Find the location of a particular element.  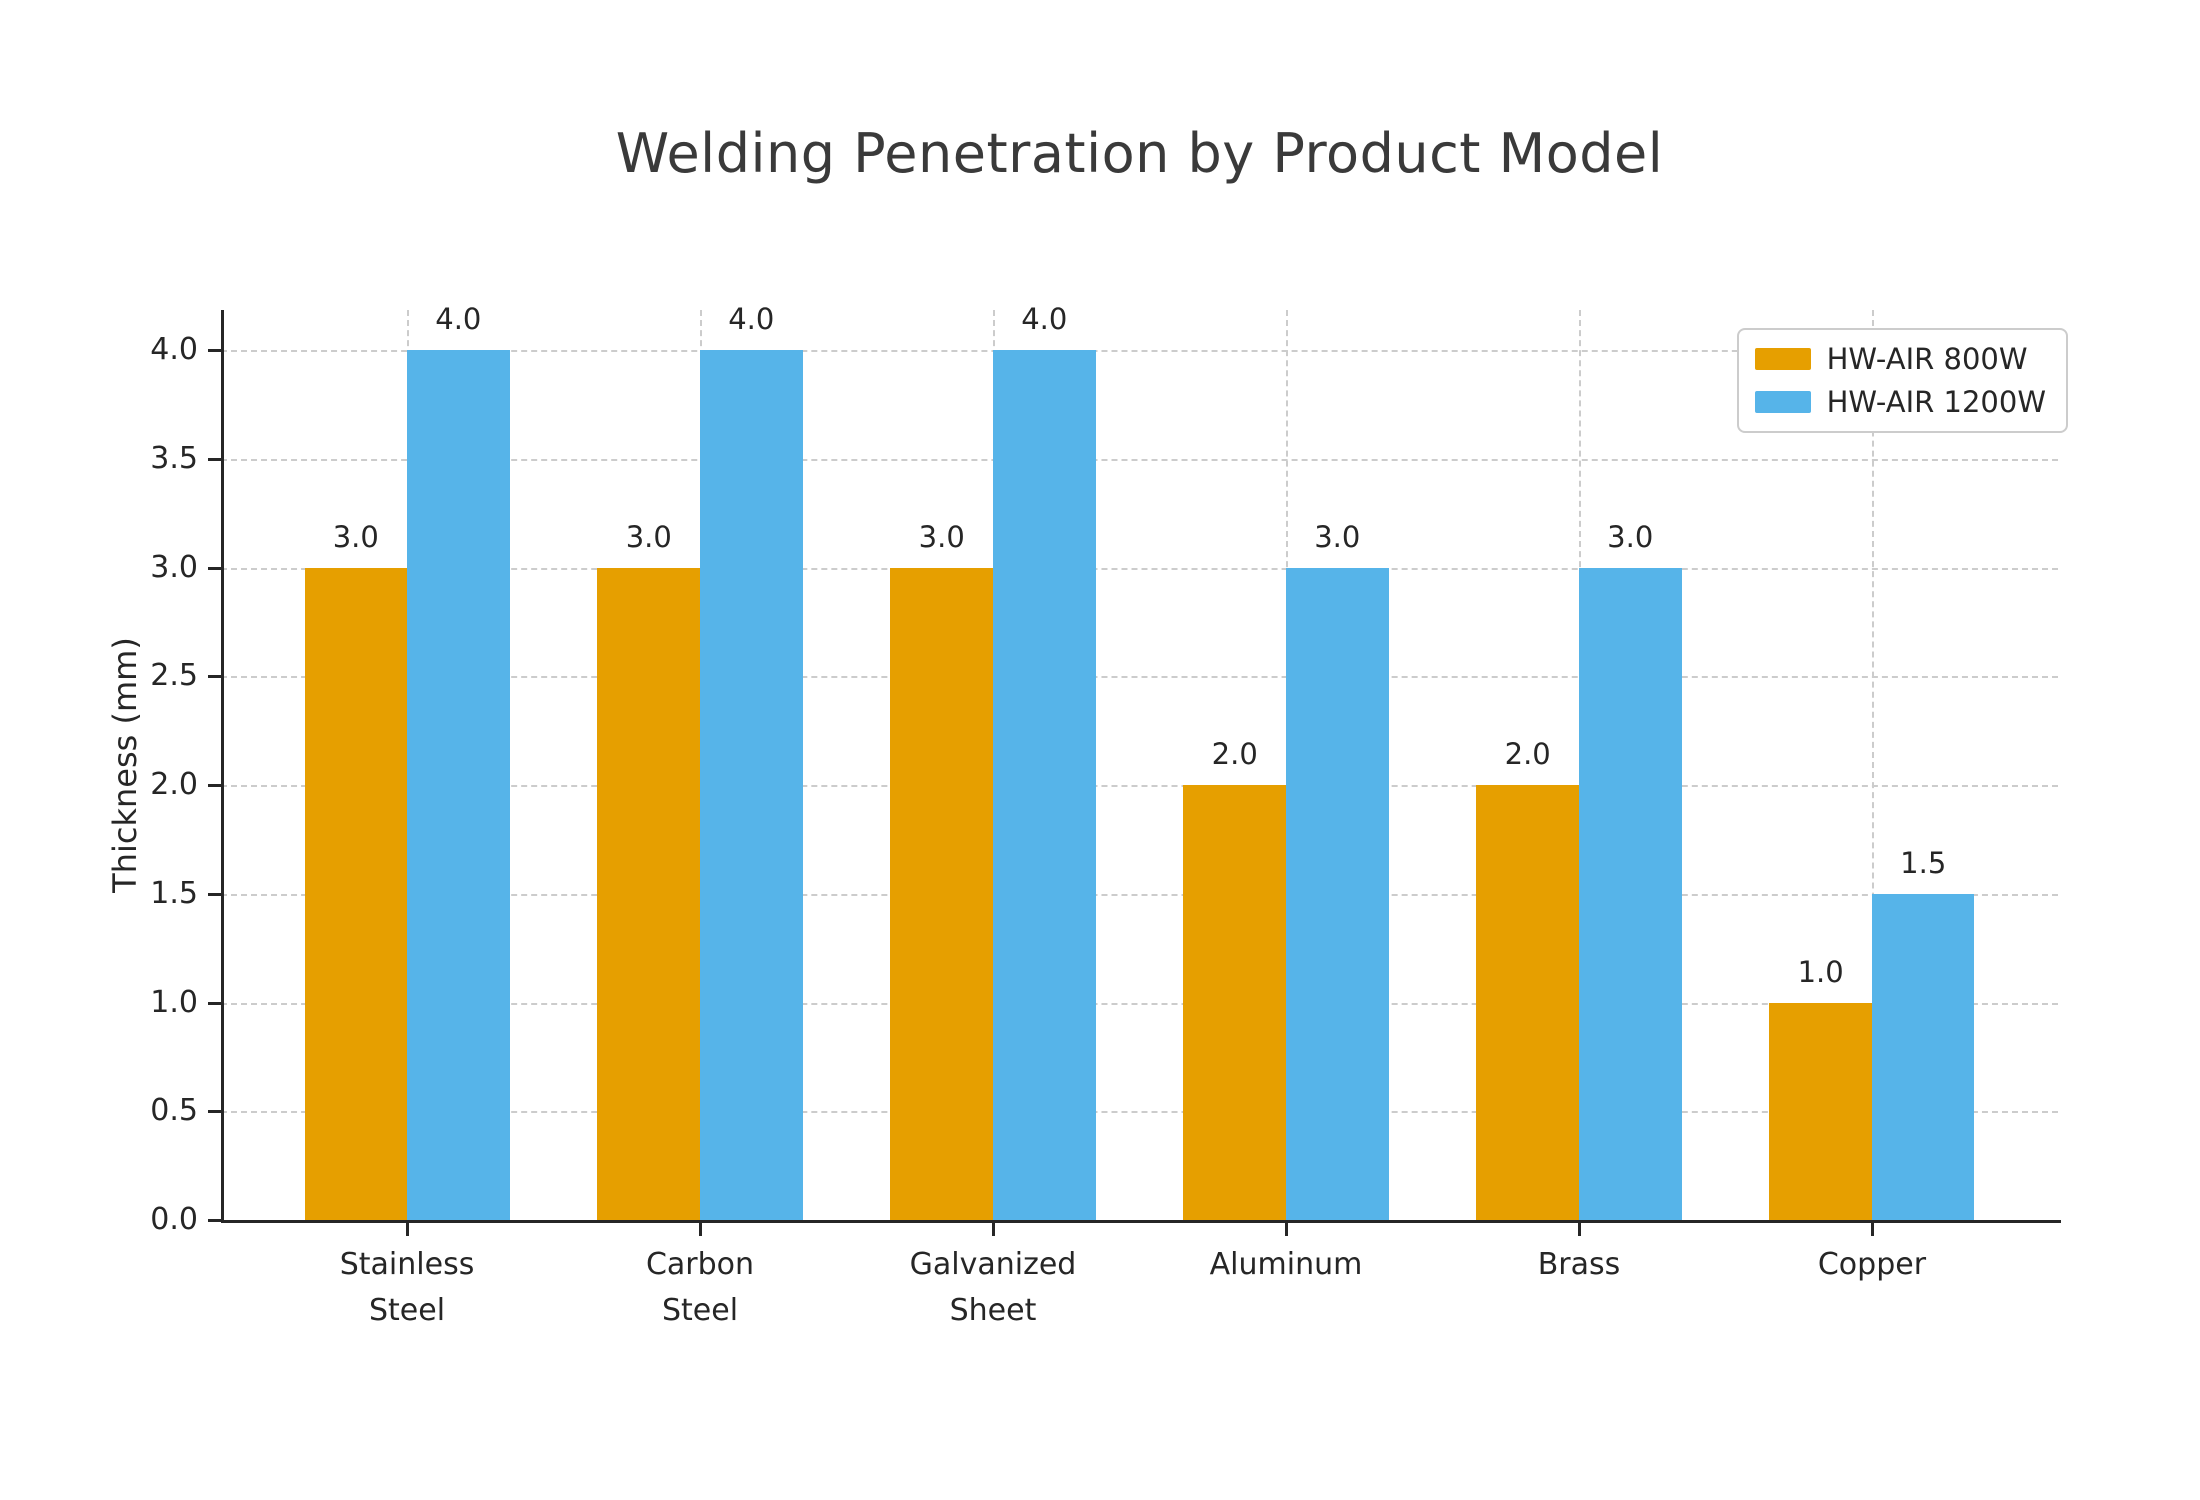

y-tick-label: 4.0 is located at coordinates (174, 350).